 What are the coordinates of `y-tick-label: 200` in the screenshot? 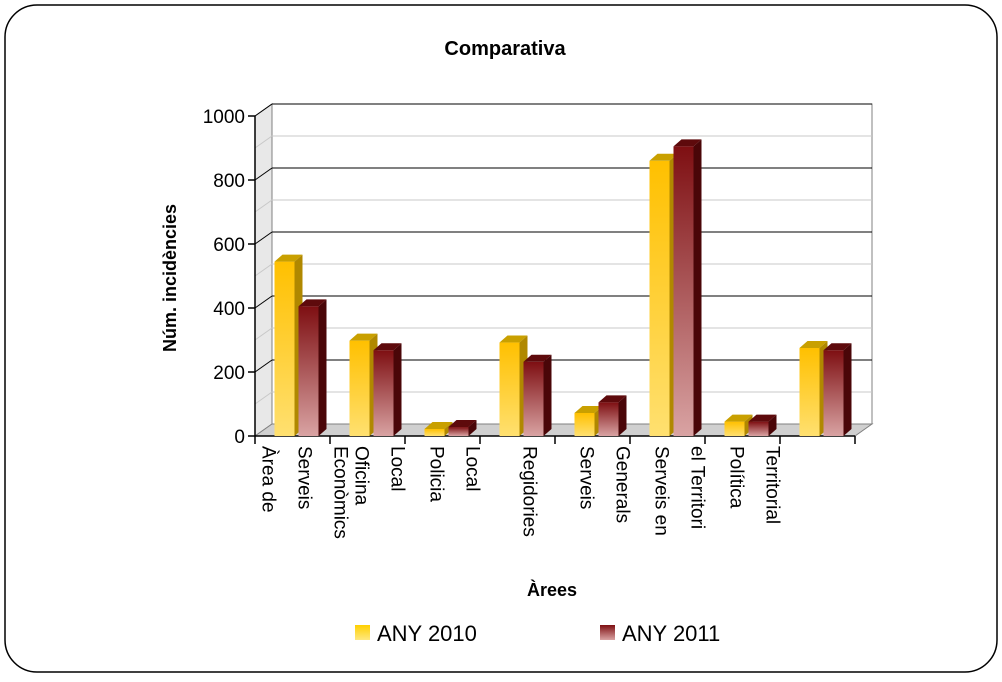 It's located at (229, 373).